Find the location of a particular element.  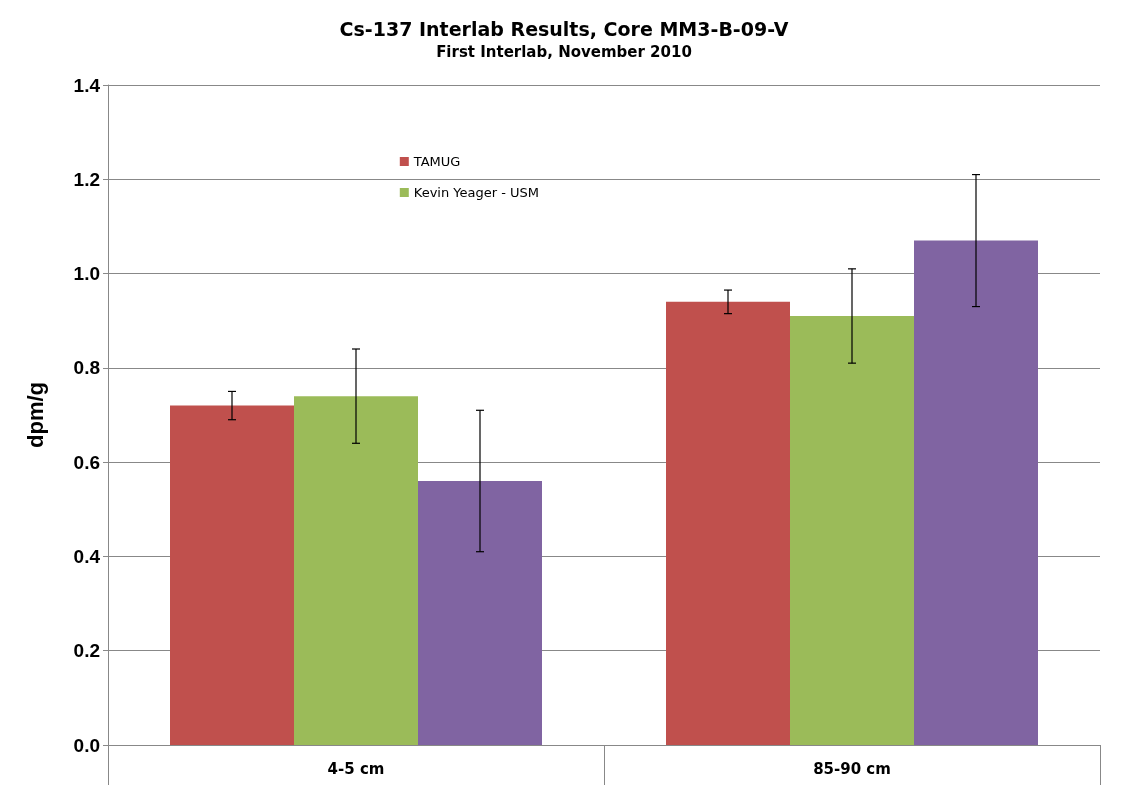

chart-subtitle: First Interlab, November 2010 is located at coordinates (564, 51).